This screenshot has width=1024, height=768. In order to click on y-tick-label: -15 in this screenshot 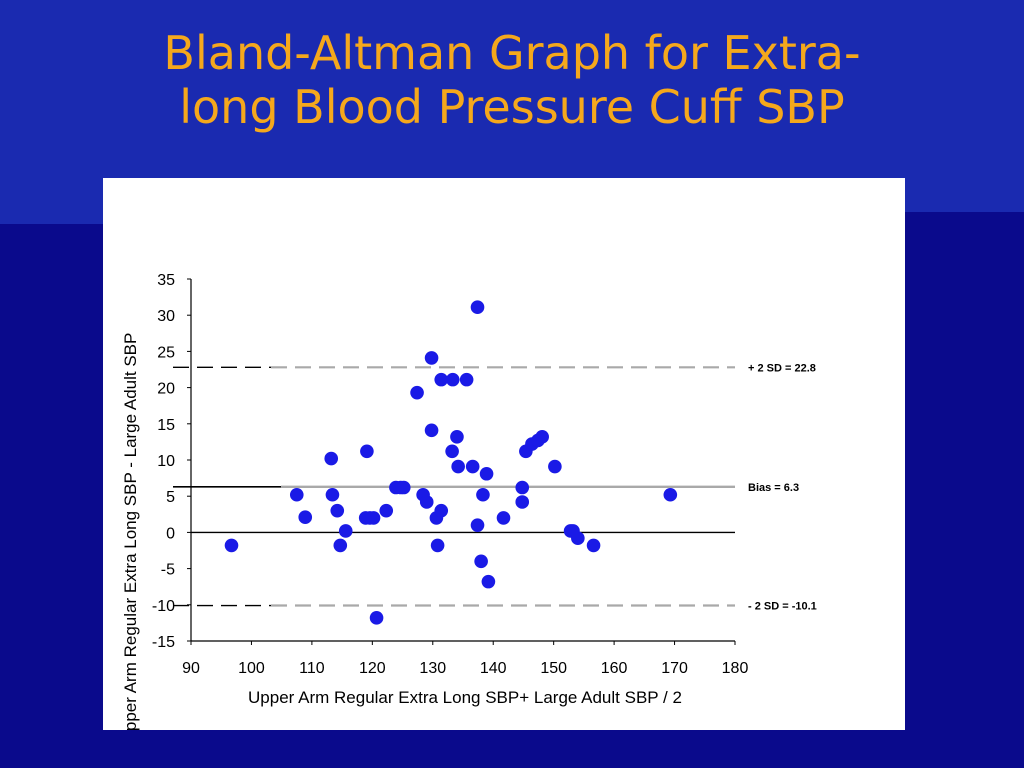, I will do `click(163, 642)`.